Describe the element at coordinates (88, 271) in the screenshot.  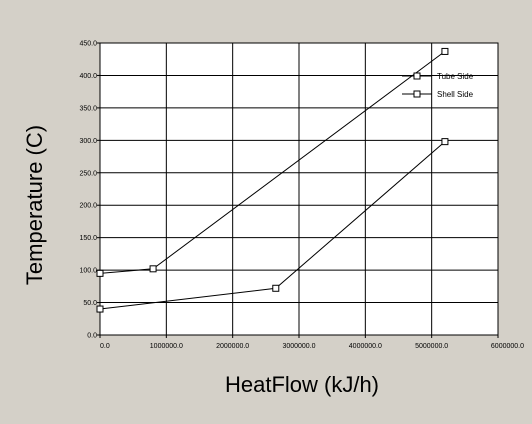
I see `y-tick-label: 100.0` at that location.